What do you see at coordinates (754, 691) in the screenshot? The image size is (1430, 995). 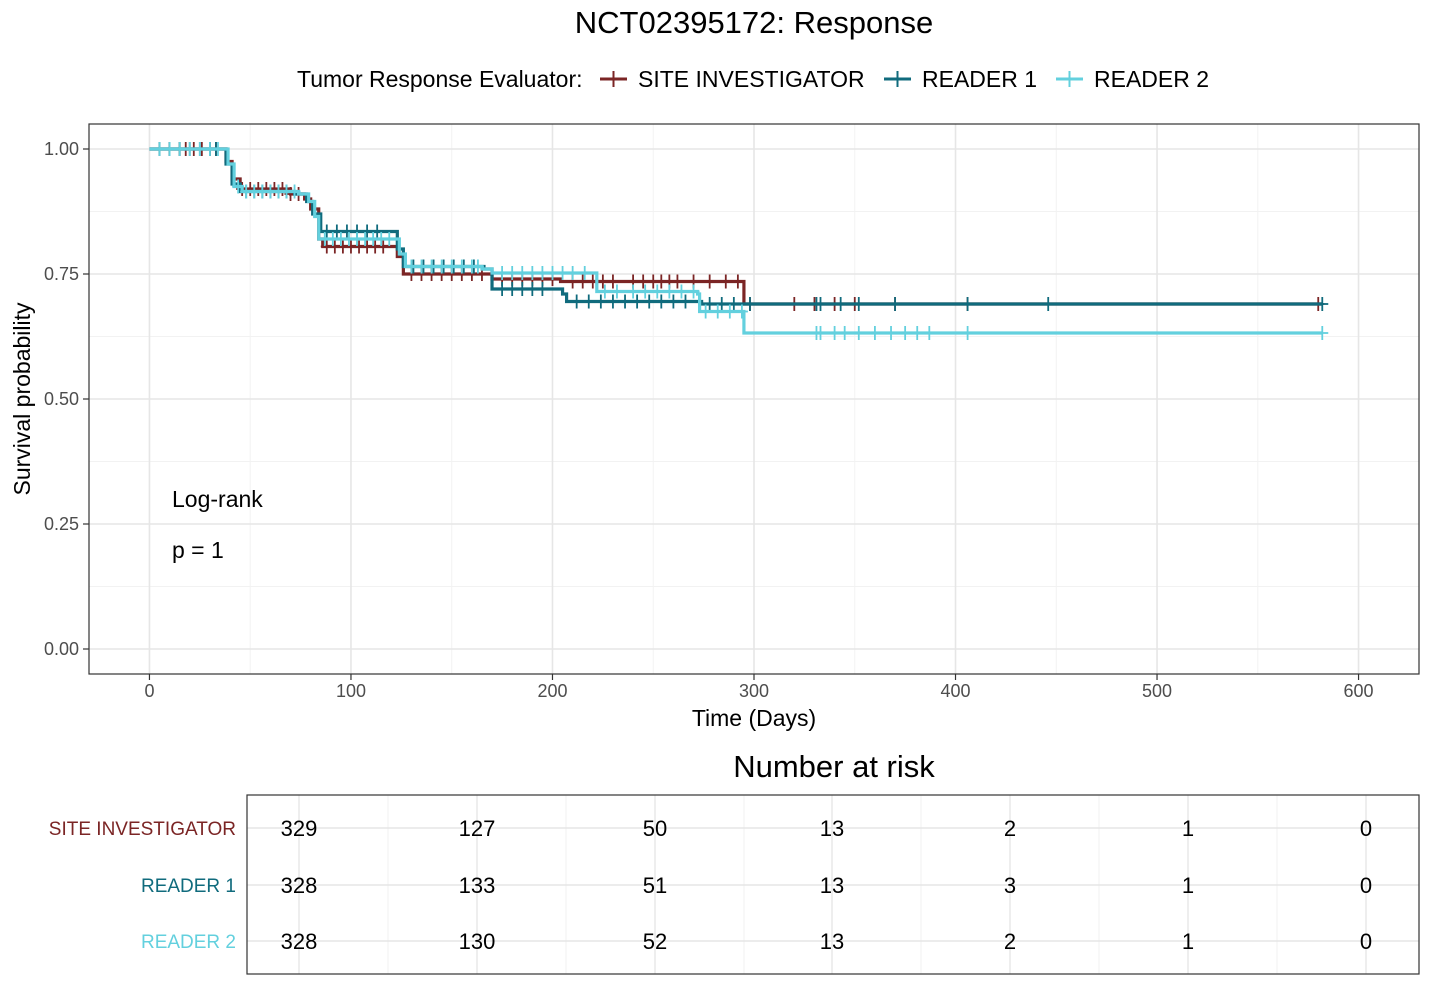 I see `x-tick-label: 300` at bounding box center [754, 691].